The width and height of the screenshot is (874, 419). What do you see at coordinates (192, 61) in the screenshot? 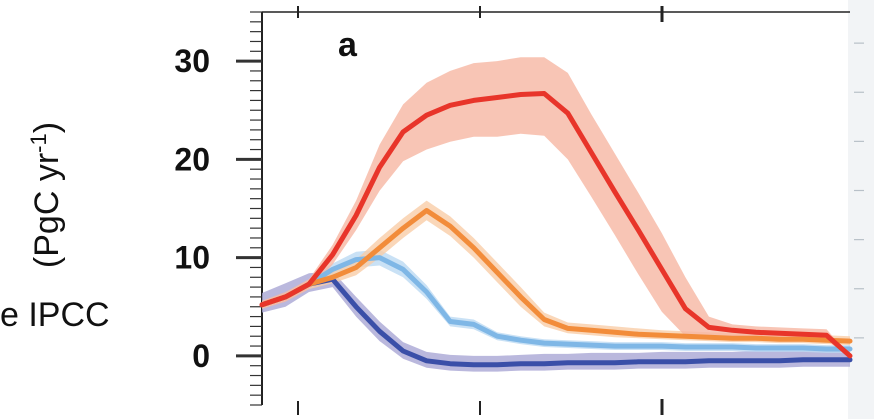
I see `y-tick-label: 30` at bounding box center [192, 61].